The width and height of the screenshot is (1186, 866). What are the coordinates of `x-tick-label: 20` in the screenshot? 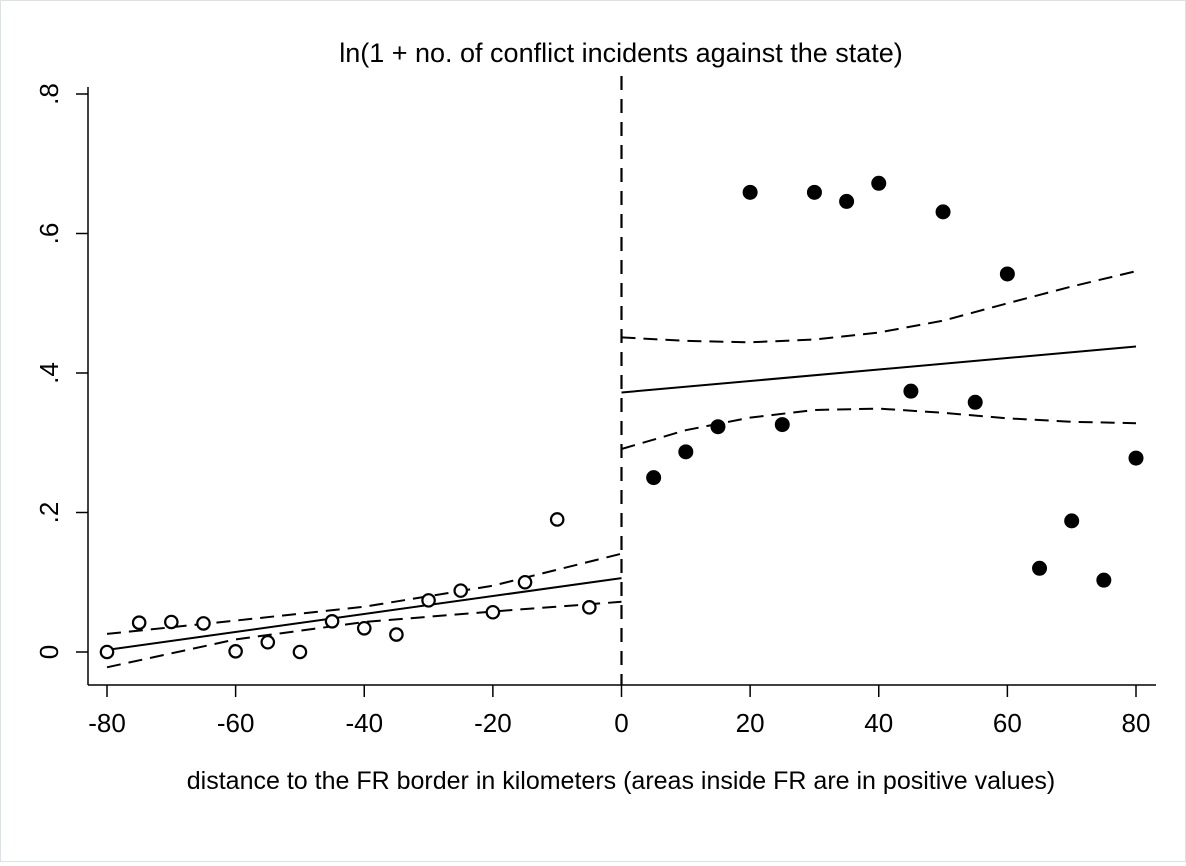 It's located at (750, 723).